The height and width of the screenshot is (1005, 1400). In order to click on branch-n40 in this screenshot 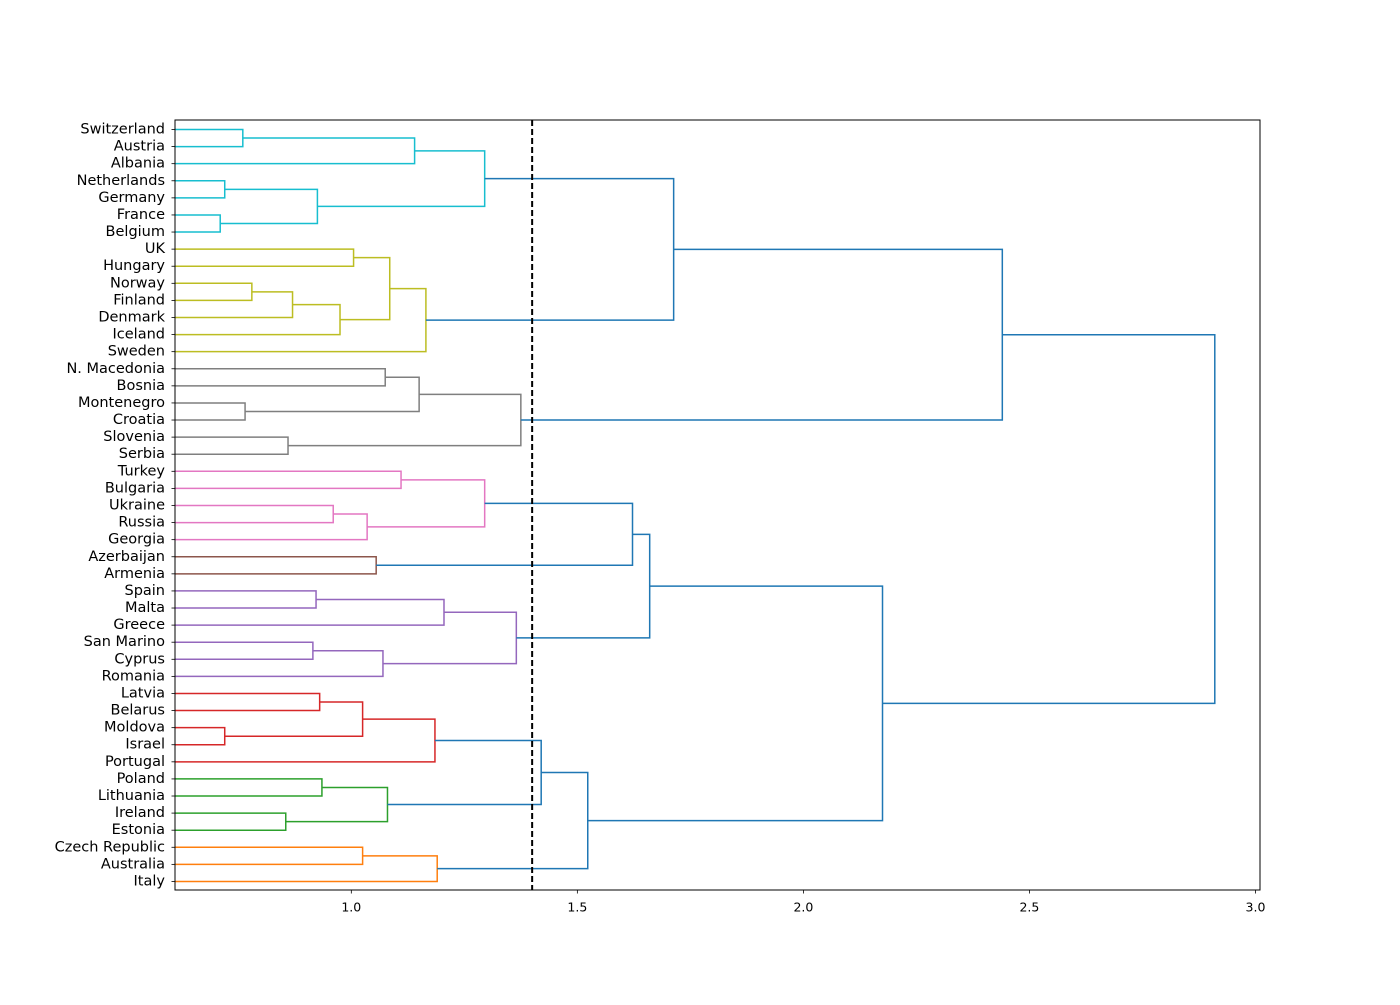, I will do `click(269, 856)`.